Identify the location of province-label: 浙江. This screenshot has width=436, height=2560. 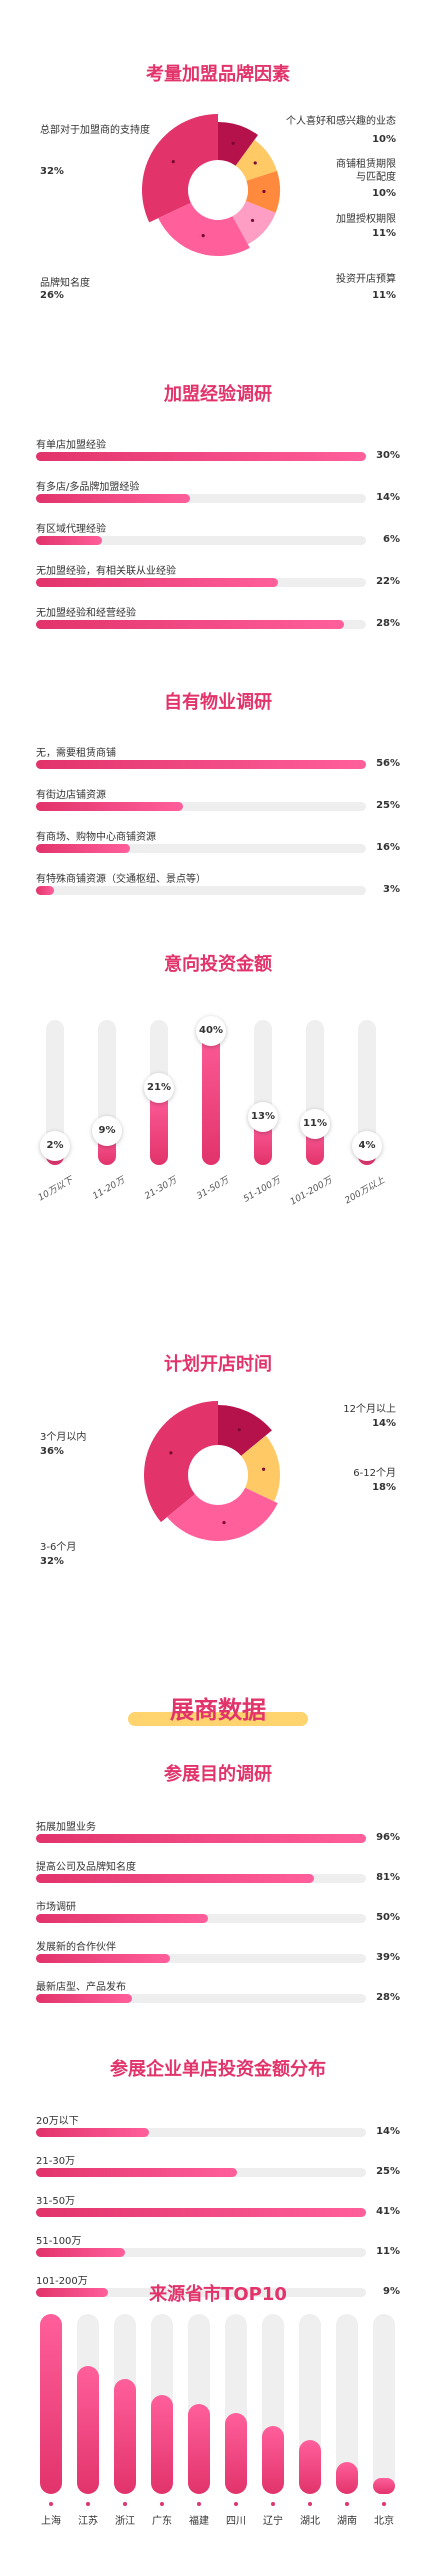
(125, 2521).